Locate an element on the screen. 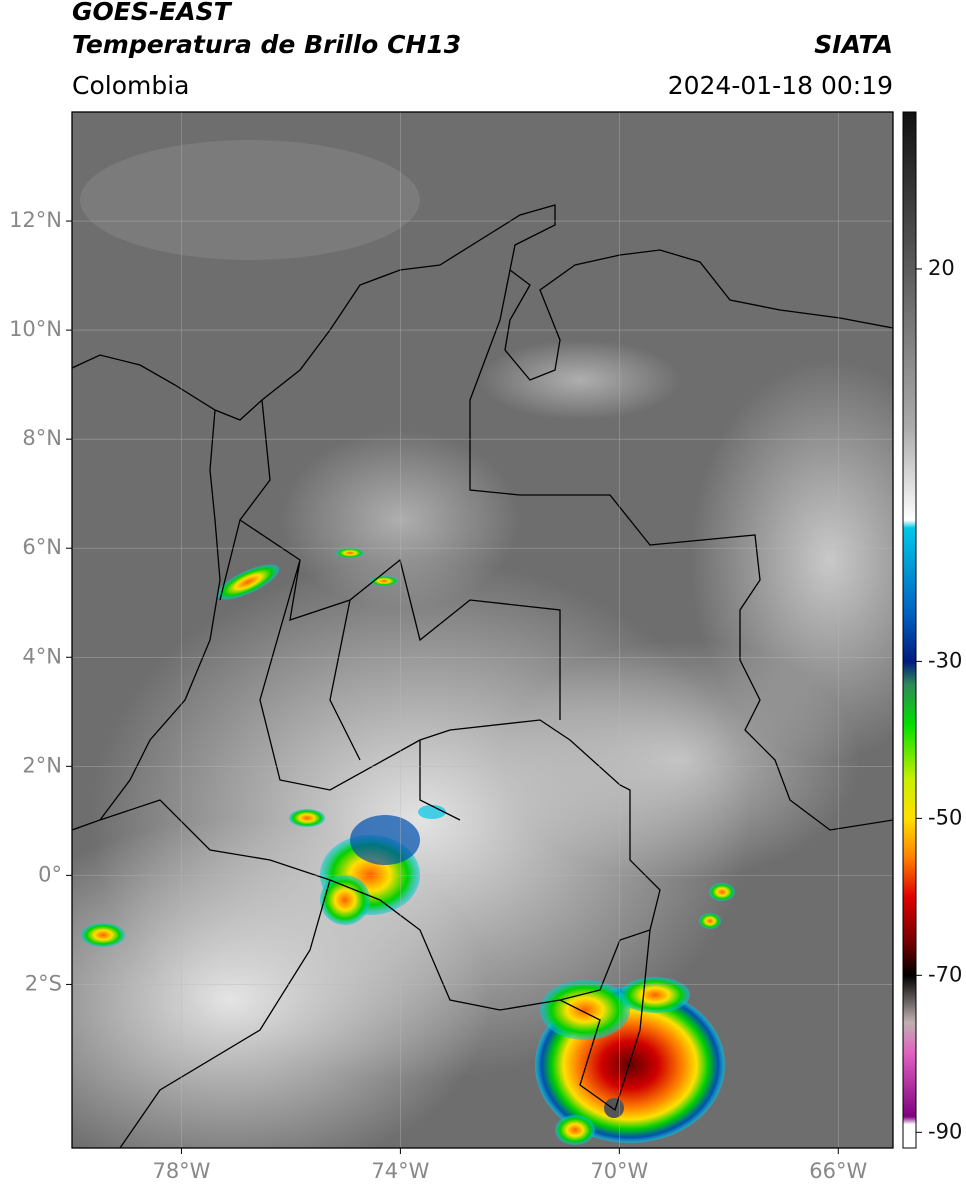 The height and width of the screenshot is (1190, 966). subtitle: Temperatura de Brillo CH13 is located at coordinates (266, 44).